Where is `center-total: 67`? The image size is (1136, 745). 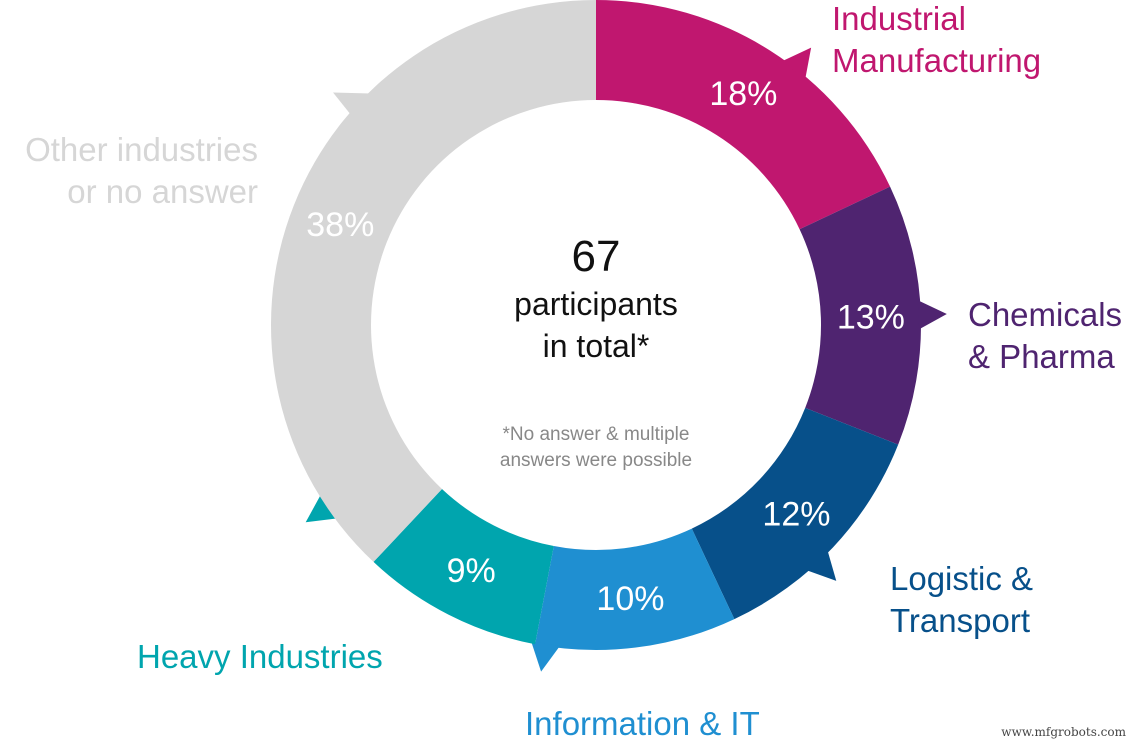
center-total: 67 is located at coordinates (596, 256).